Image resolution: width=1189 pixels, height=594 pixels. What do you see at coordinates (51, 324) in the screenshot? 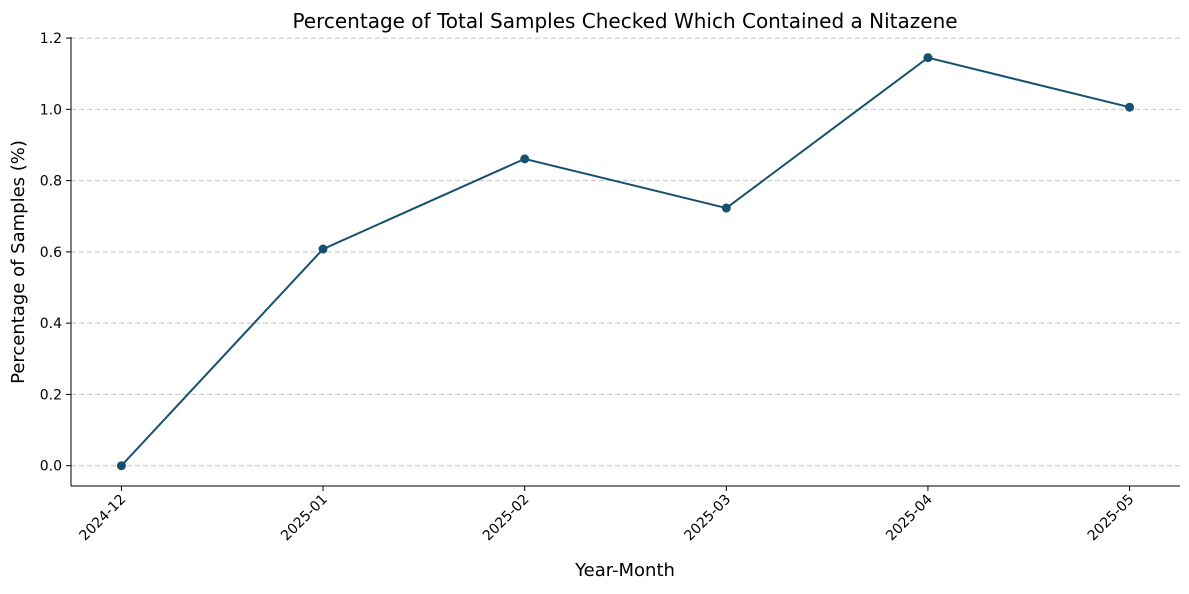
I see `y-tick-label: 0.4` at bounding box center [51, 324].